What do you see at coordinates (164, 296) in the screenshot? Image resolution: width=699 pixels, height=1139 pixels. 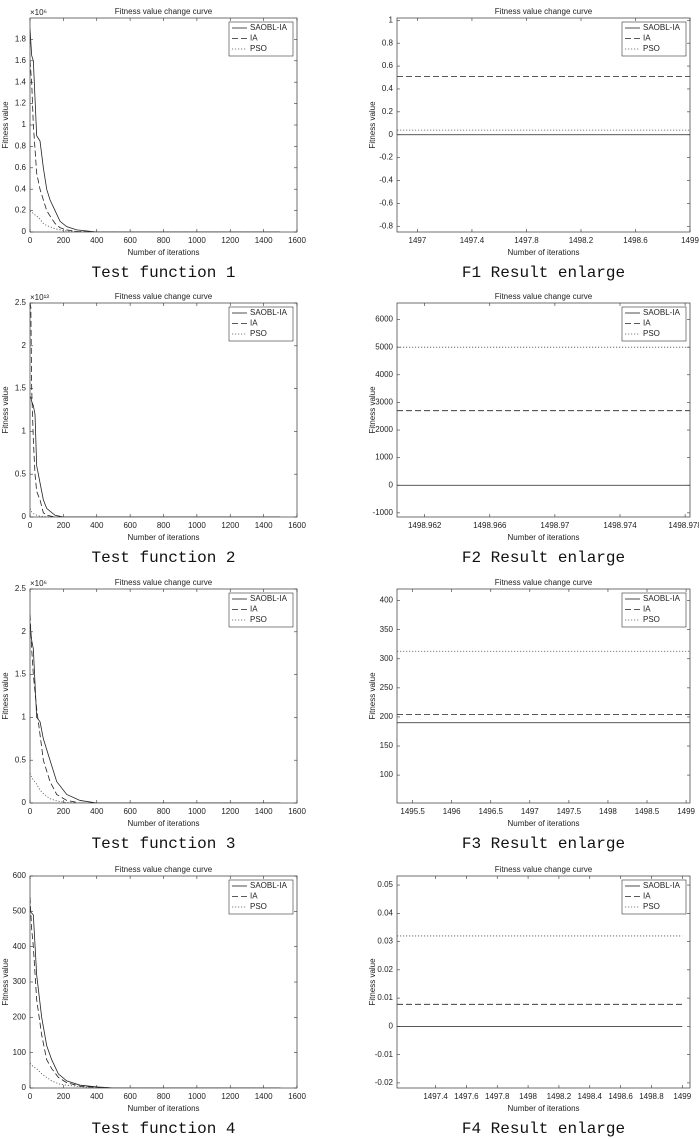 I see `chart-title: Fitness value change curve` at bounding box center [164, 296].